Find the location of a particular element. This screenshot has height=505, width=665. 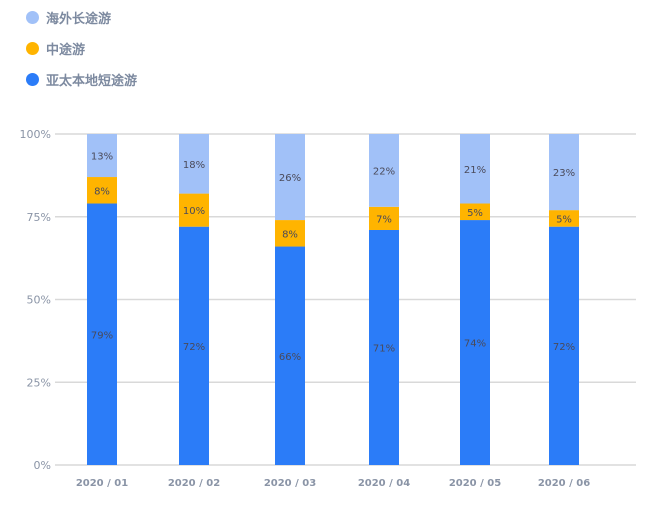

data-label: 7% is located at coordinates (384, 219).